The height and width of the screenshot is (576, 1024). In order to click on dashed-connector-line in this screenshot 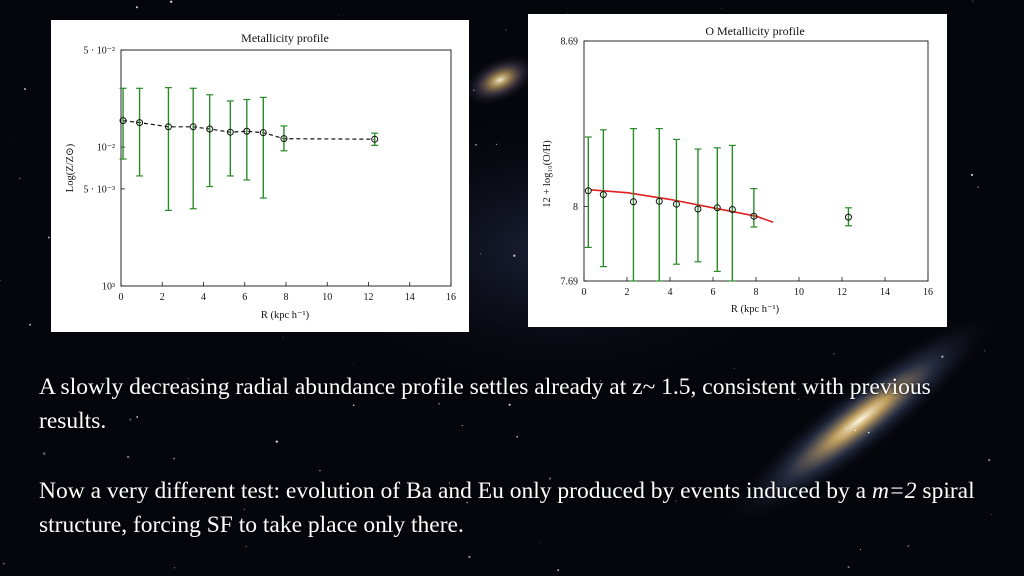, I will do `click(249, 130)`.